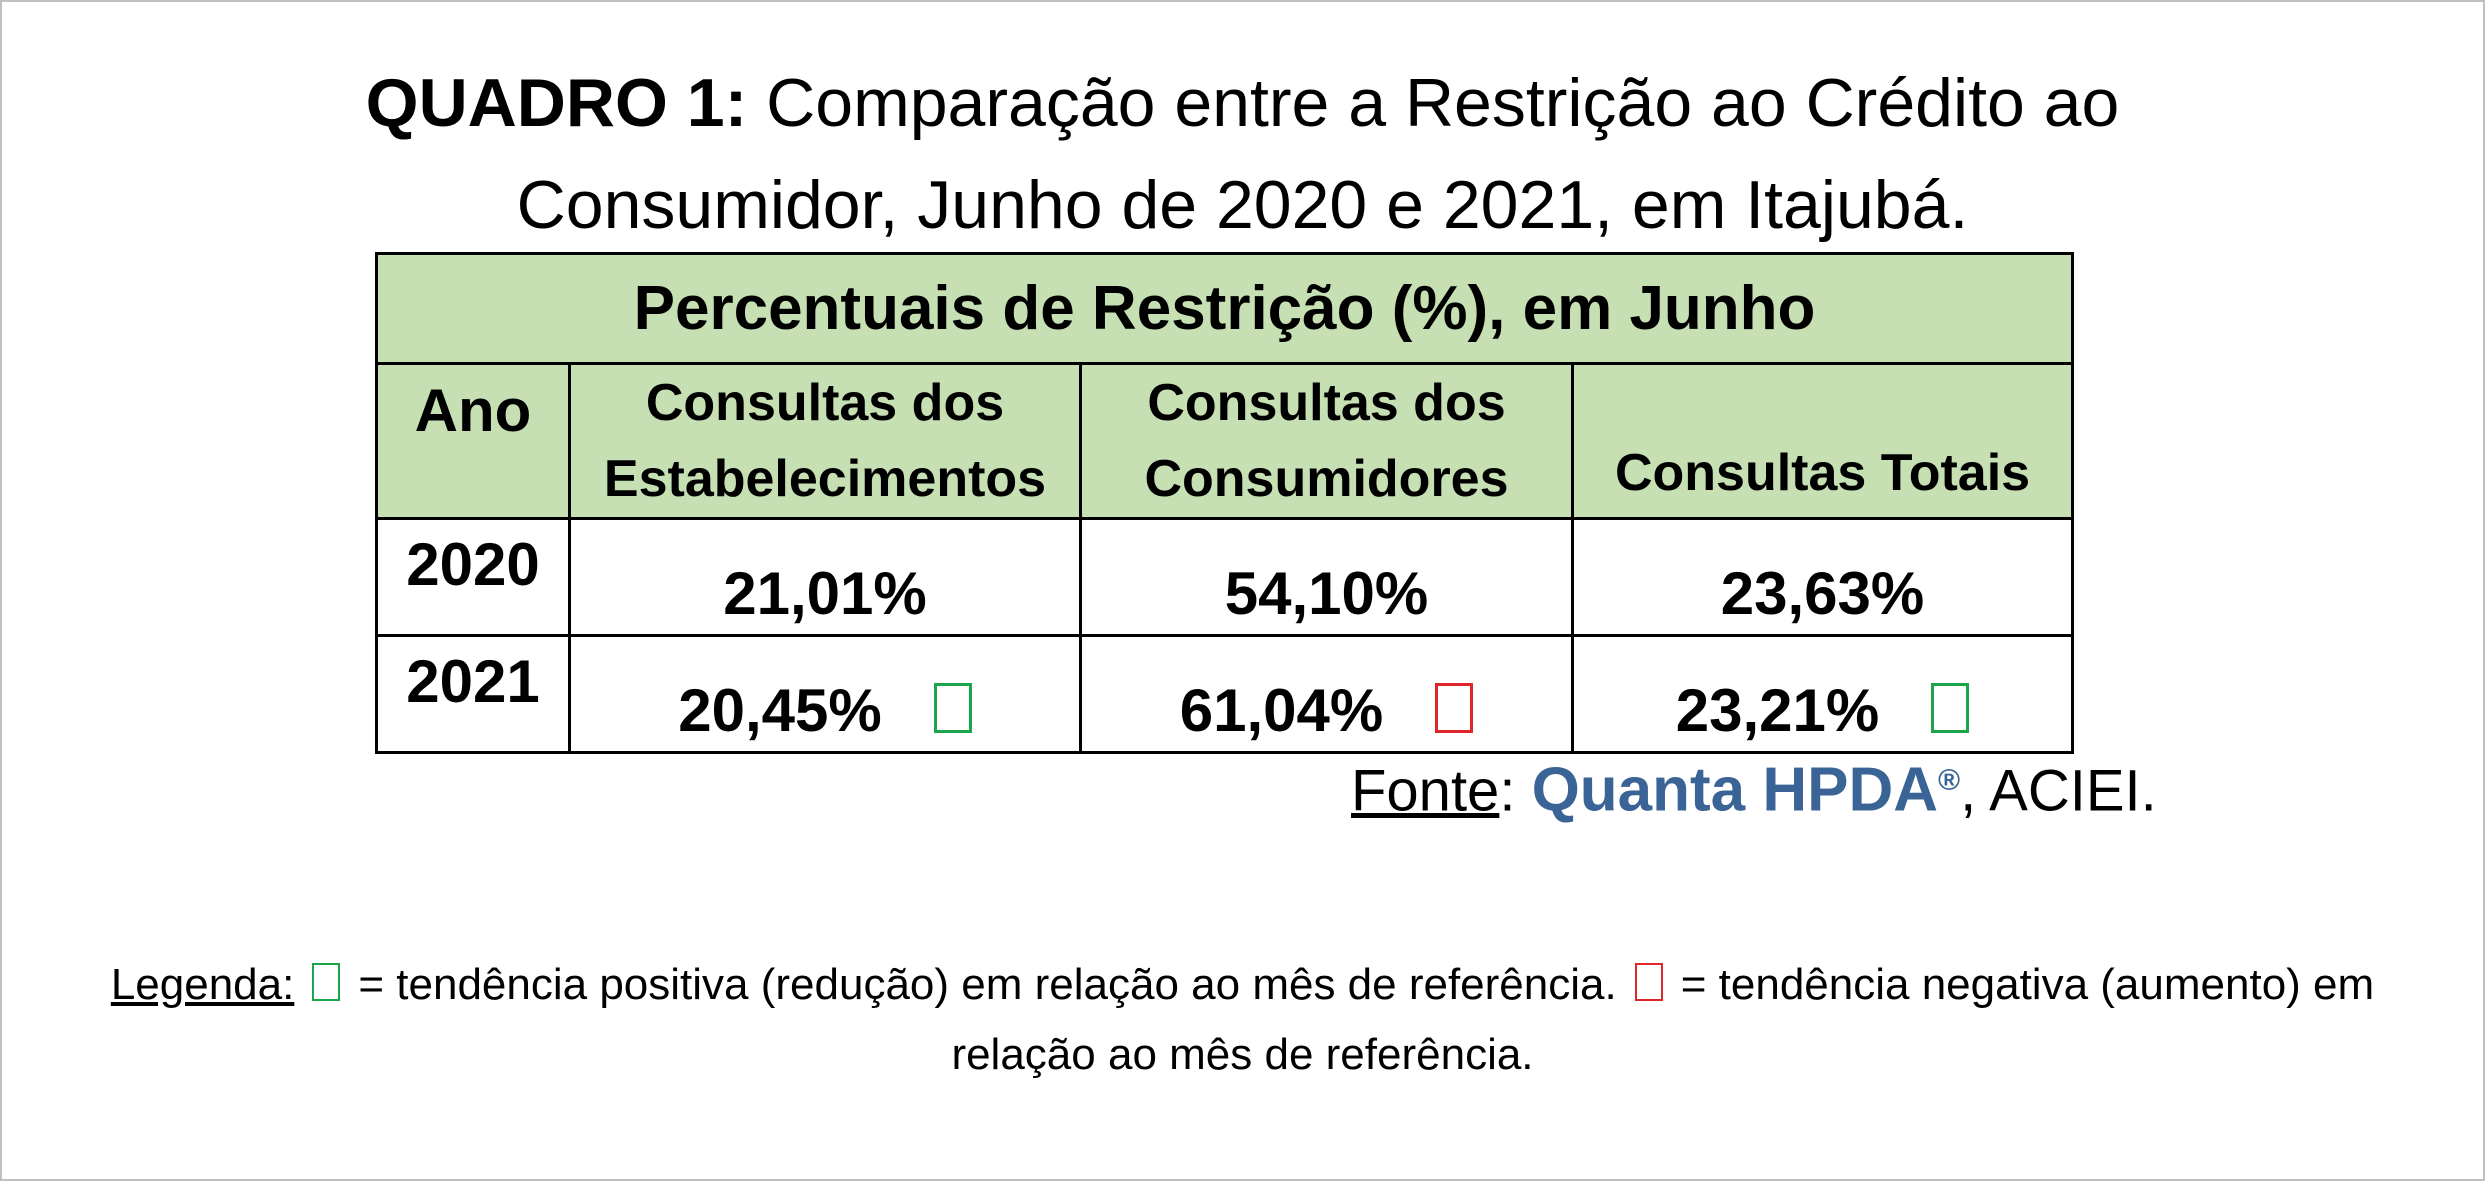 The height and width of the screenshot is (1181, 2485). I want to click on registered-mark: ®, so click(1949, 780).